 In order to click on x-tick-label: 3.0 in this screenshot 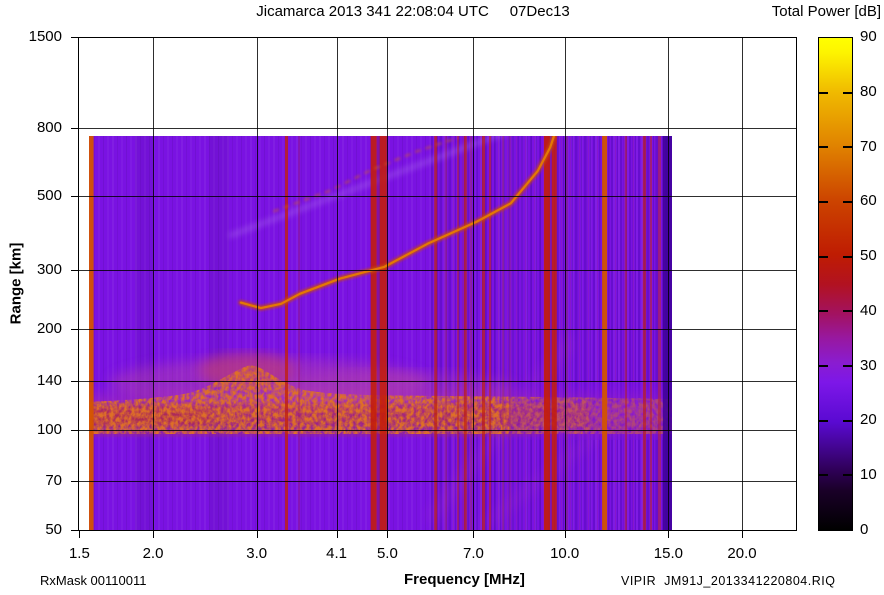, I will do `click(257, 553)`.